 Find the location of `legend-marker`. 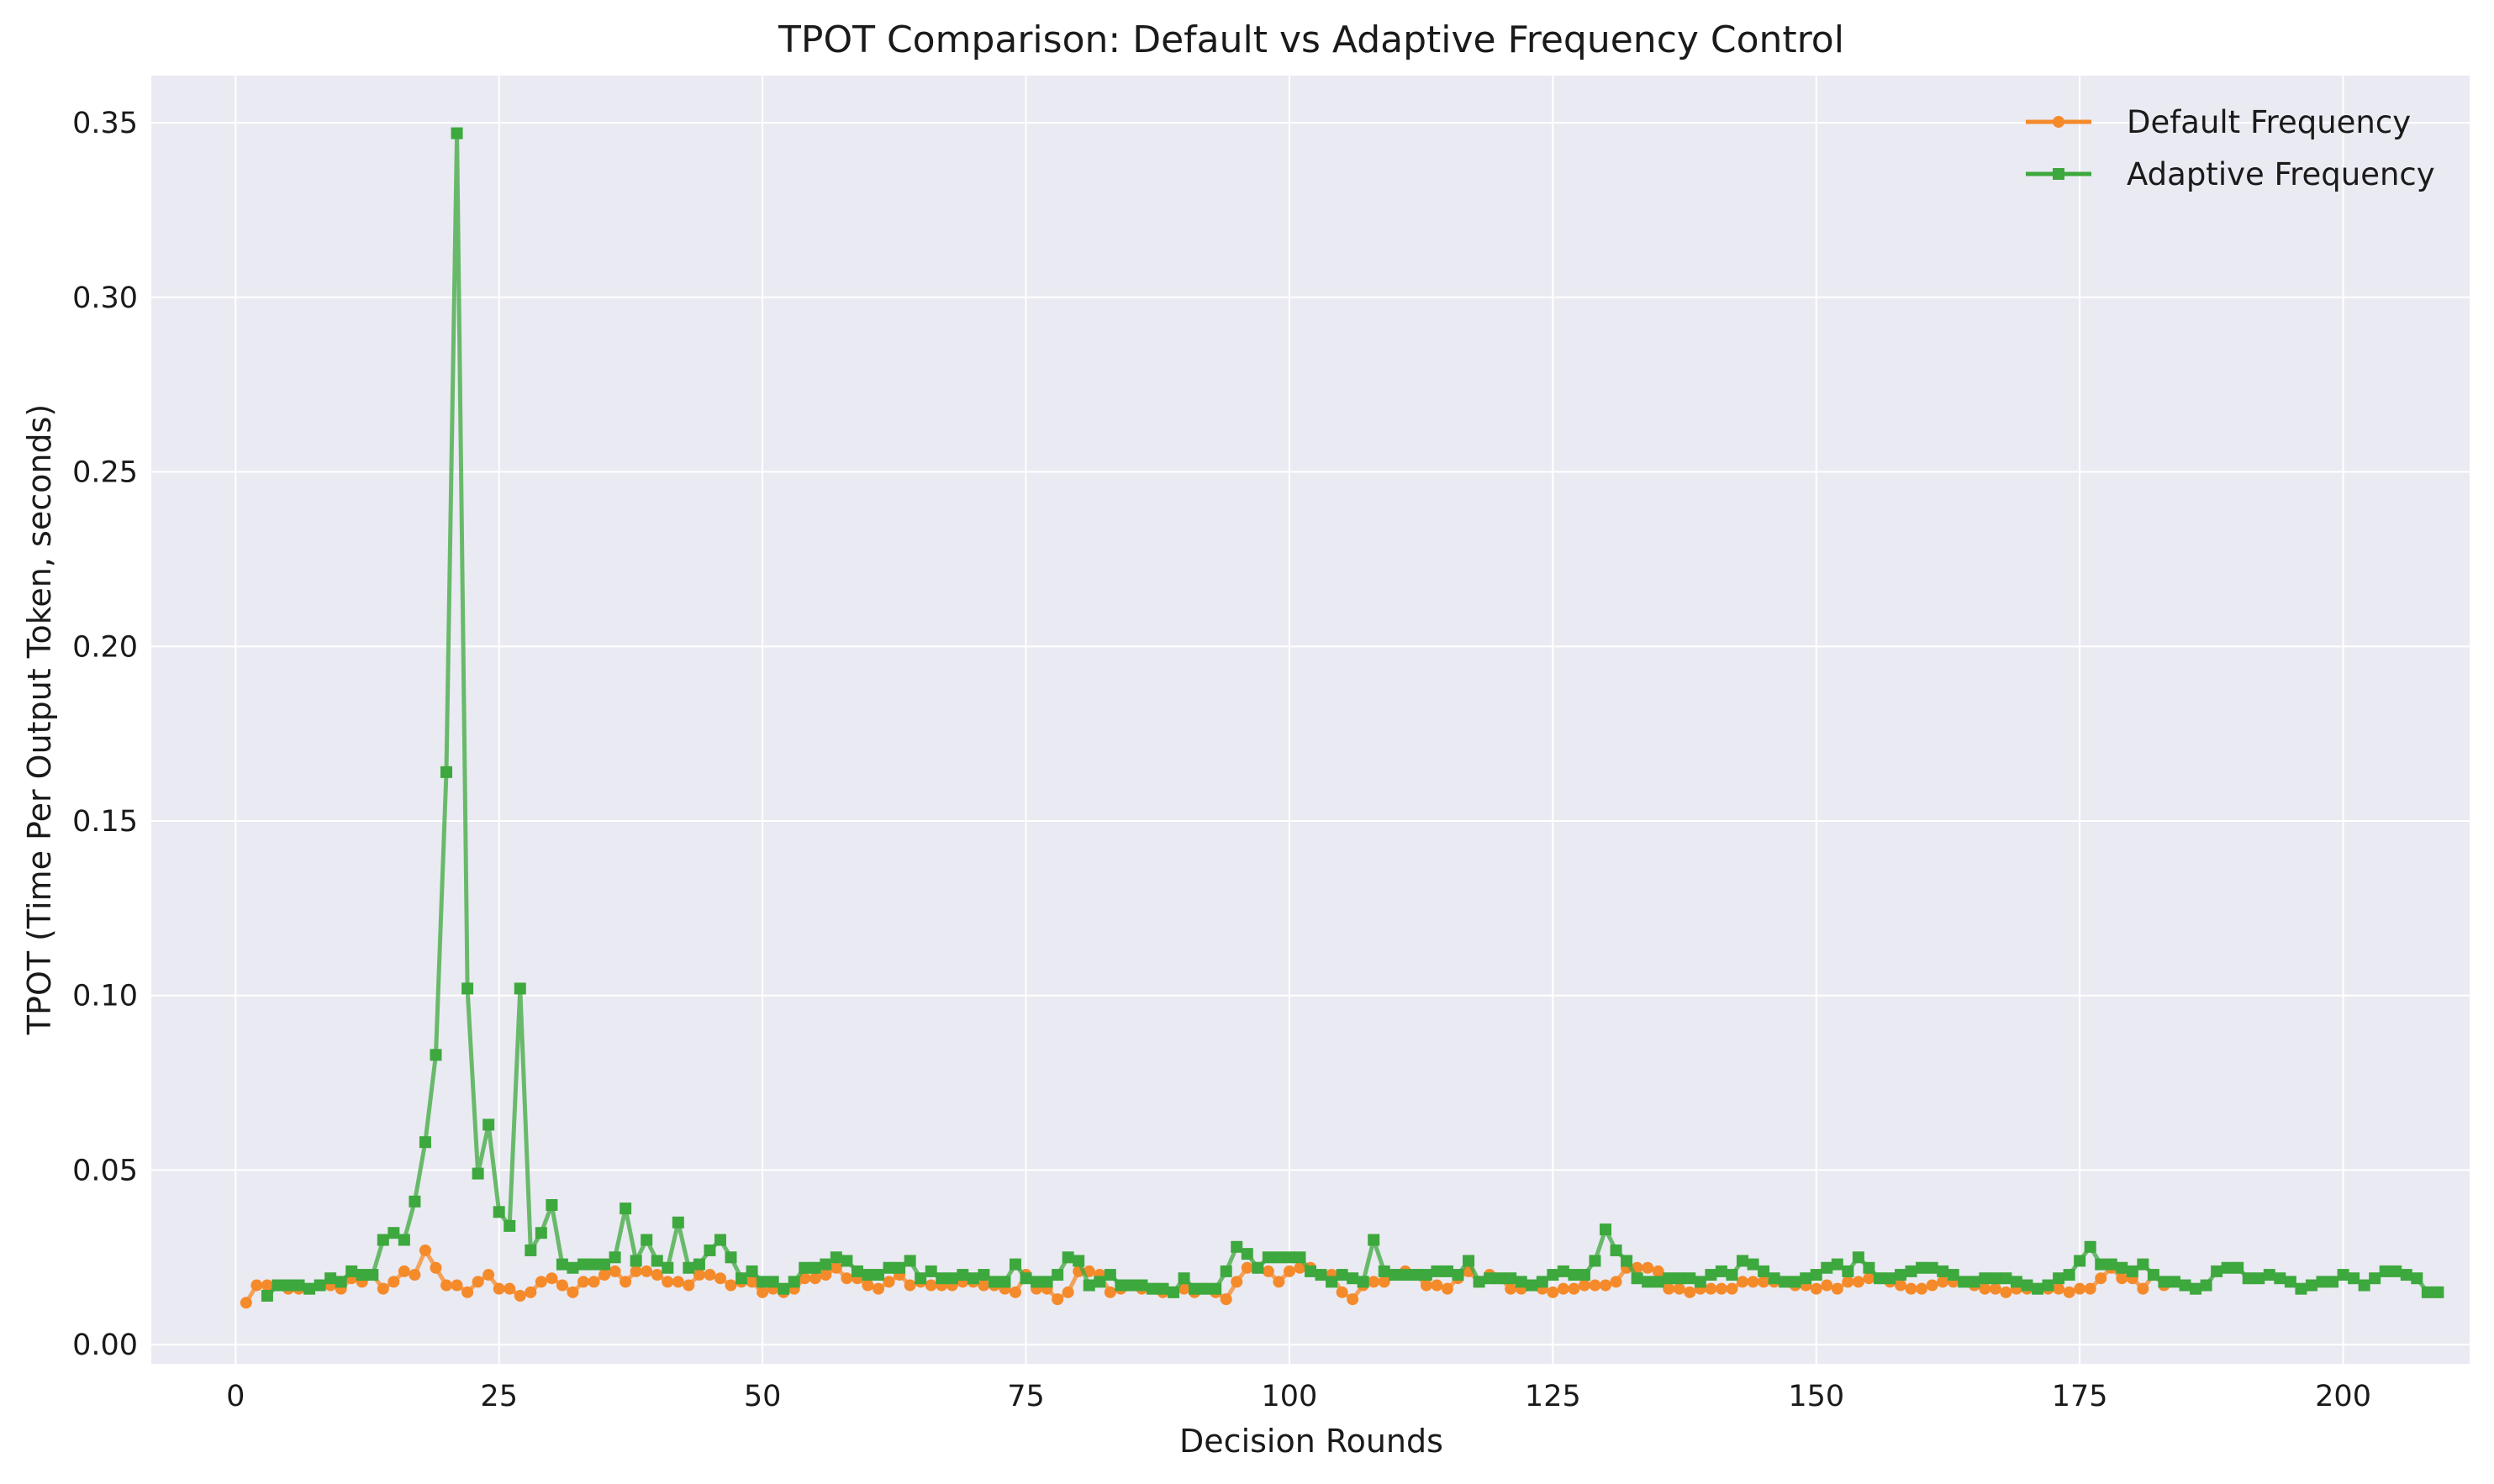

legend-marker is located at coordinates (2058, 174).